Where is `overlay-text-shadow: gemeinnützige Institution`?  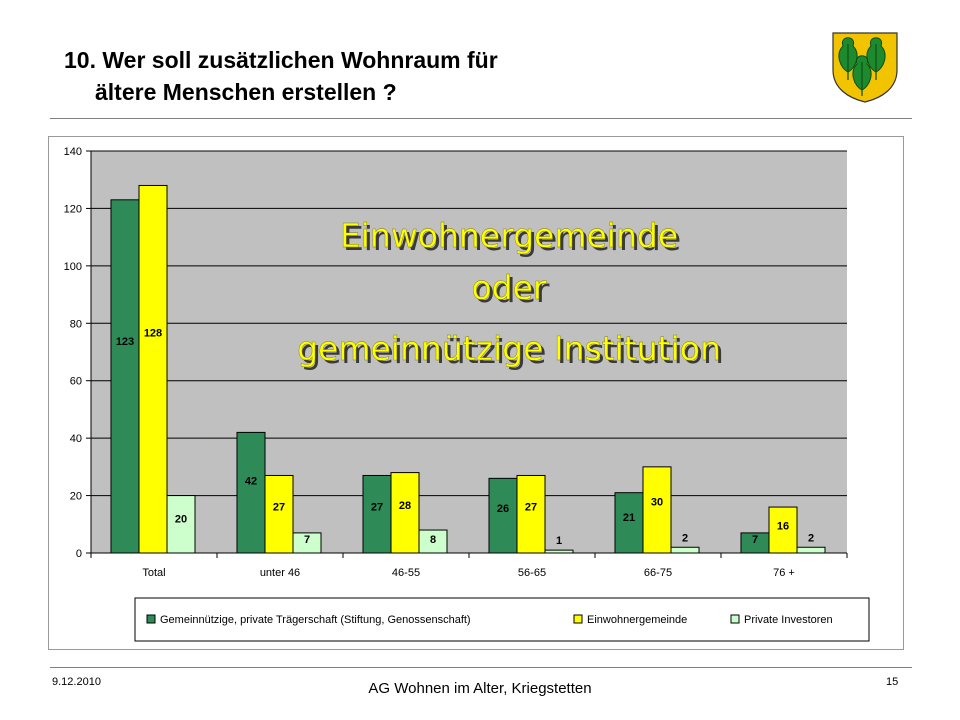 overlay-text-shadow: gemeinnützige Institution is located at coordinates (512, 351).